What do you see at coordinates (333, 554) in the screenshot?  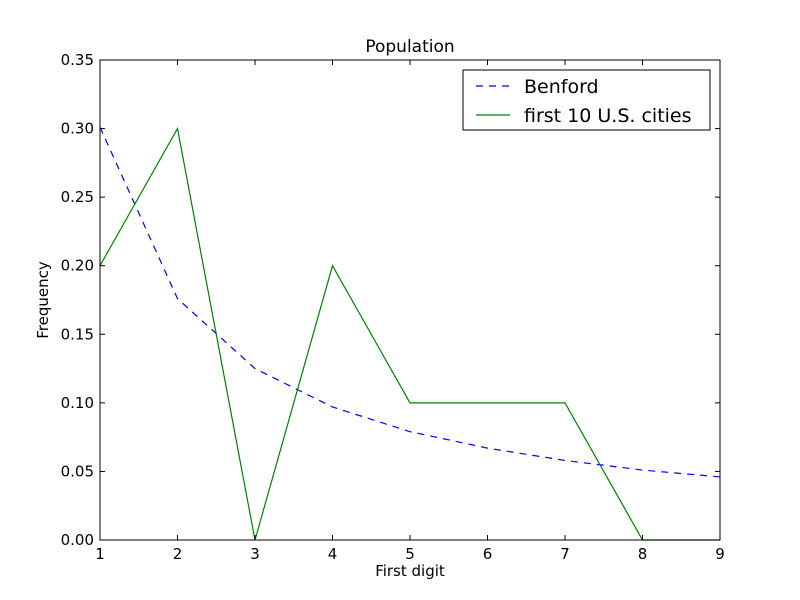 I see `x-tick-label: 4` at bounding box center [333, 554].